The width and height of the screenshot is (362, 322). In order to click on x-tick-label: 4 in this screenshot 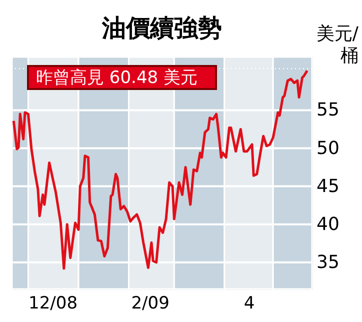, I will do `click(249, 304)`.